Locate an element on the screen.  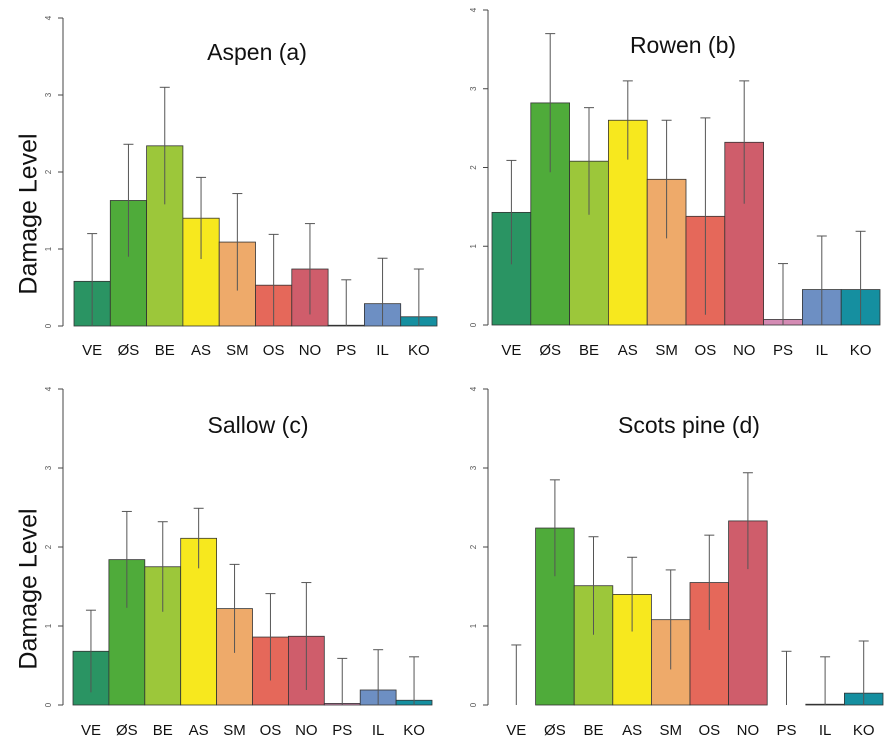
panel-title: Aspen (a) is located at coordinates (257, 52).